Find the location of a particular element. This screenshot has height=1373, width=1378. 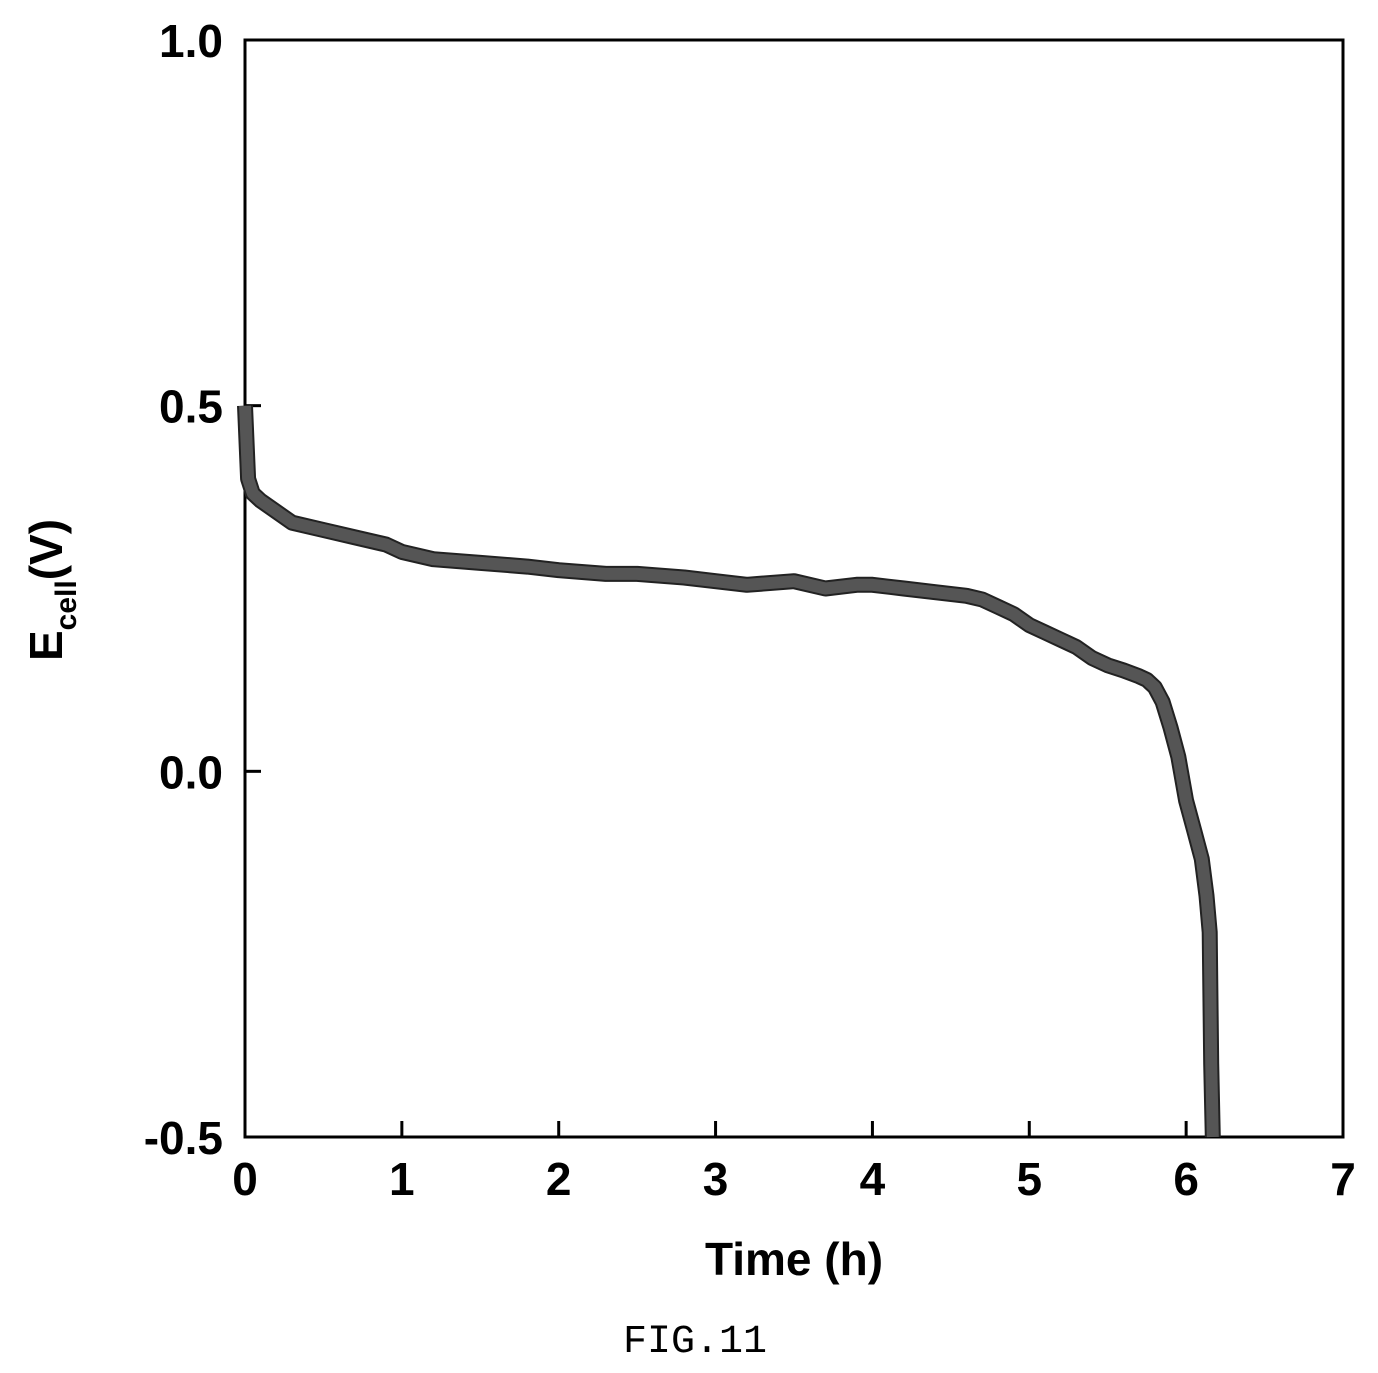

x-tick-label-5: 5 is located at coordinates (1029, 1179).